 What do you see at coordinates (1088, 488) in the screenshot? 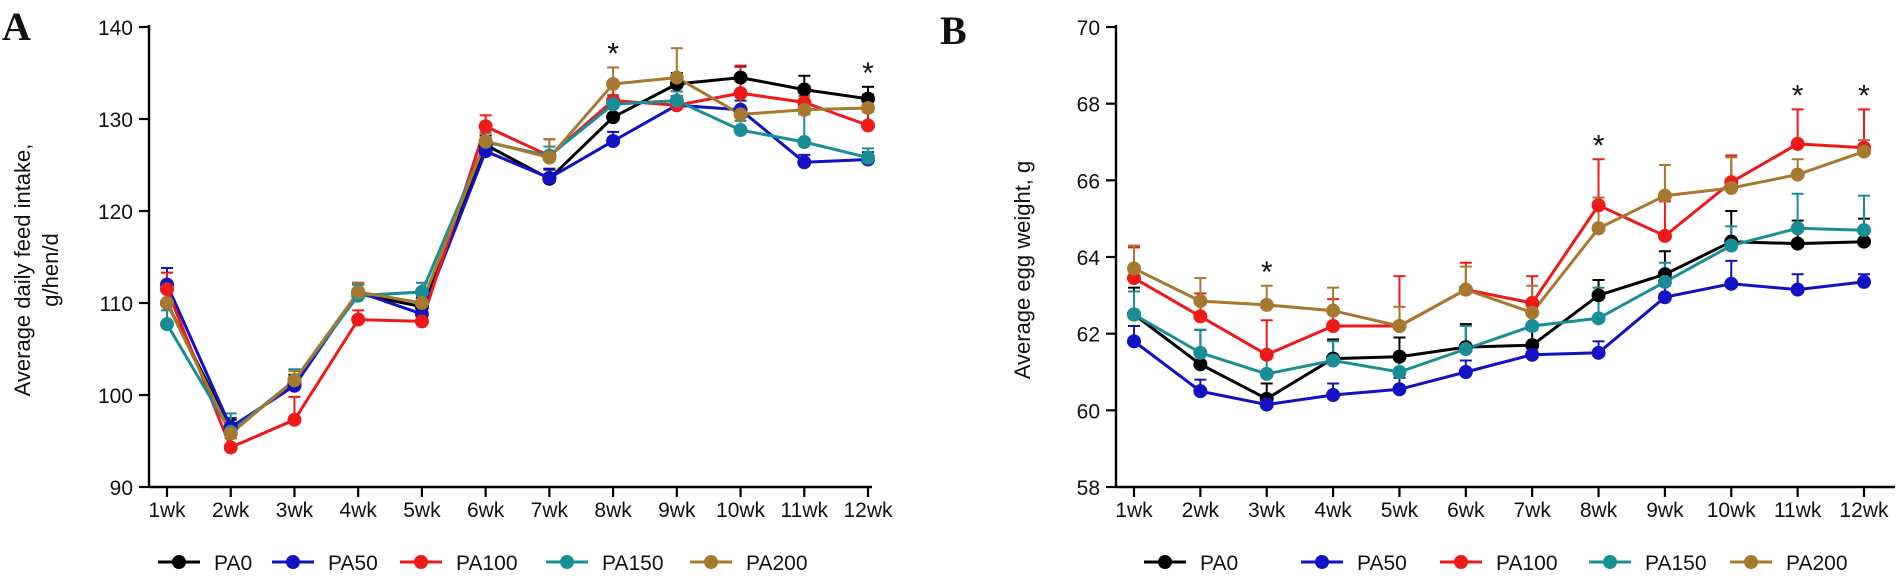
I see `y-tick-label-b: 58` at bounding box center [1088, 488].